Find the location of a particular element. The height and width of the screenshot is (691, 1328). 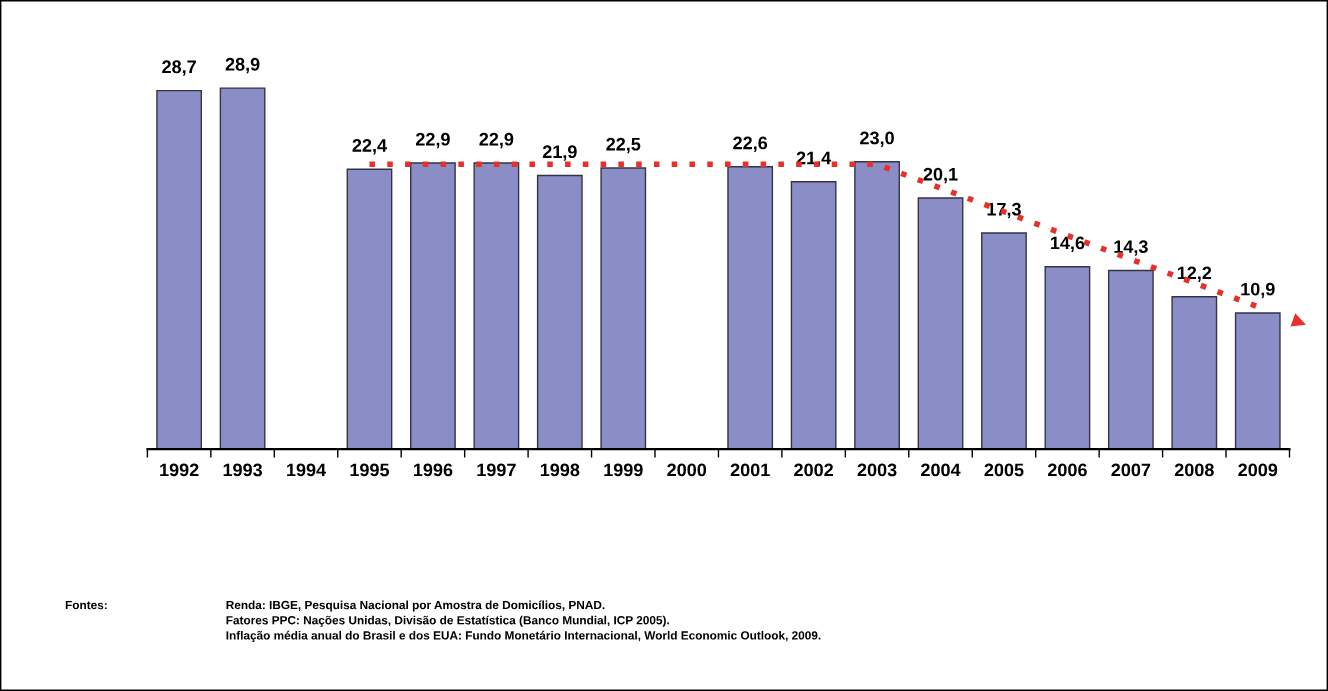

text: Inflação média anual do Brasil e dos EUA: Fundo Monetário Internacional, World Economic Outlook, 2009. is located at coordinates (523, 636).